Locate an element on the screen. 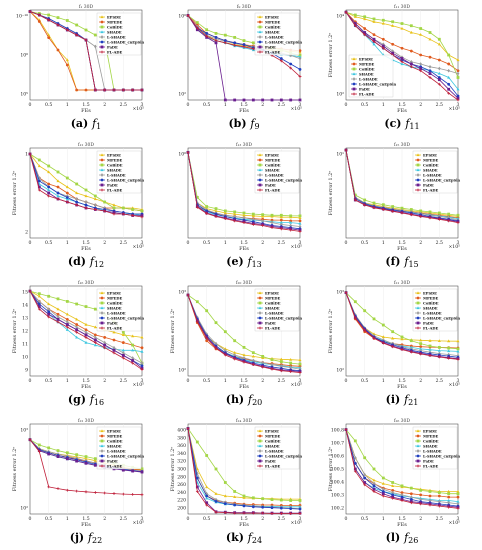 The width and height of the screenshot is (482, 550). y-tick-label: 100.4 is located at coordinates (337, 483).